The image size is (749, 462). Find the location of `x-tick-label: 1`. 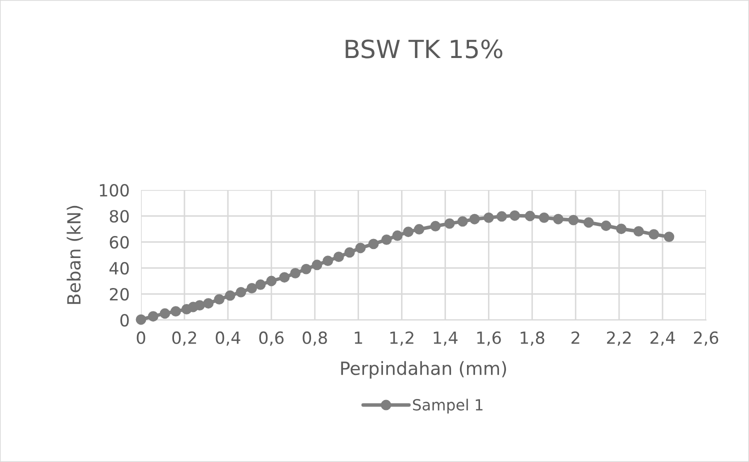

x-tick-label: 1 is located at coordinates (358, 338).